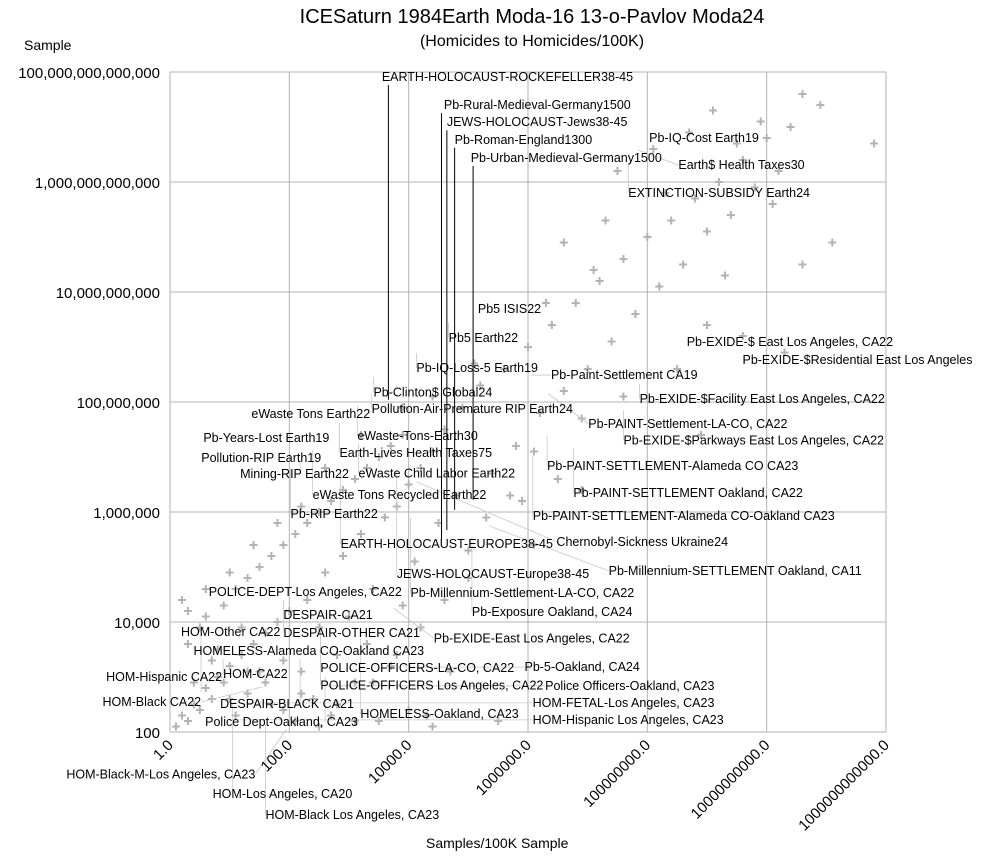  I want to click on annotation-label: Pb-PAINT-SETTLEMENT-Alameda CO CA23, so click(672, 466).